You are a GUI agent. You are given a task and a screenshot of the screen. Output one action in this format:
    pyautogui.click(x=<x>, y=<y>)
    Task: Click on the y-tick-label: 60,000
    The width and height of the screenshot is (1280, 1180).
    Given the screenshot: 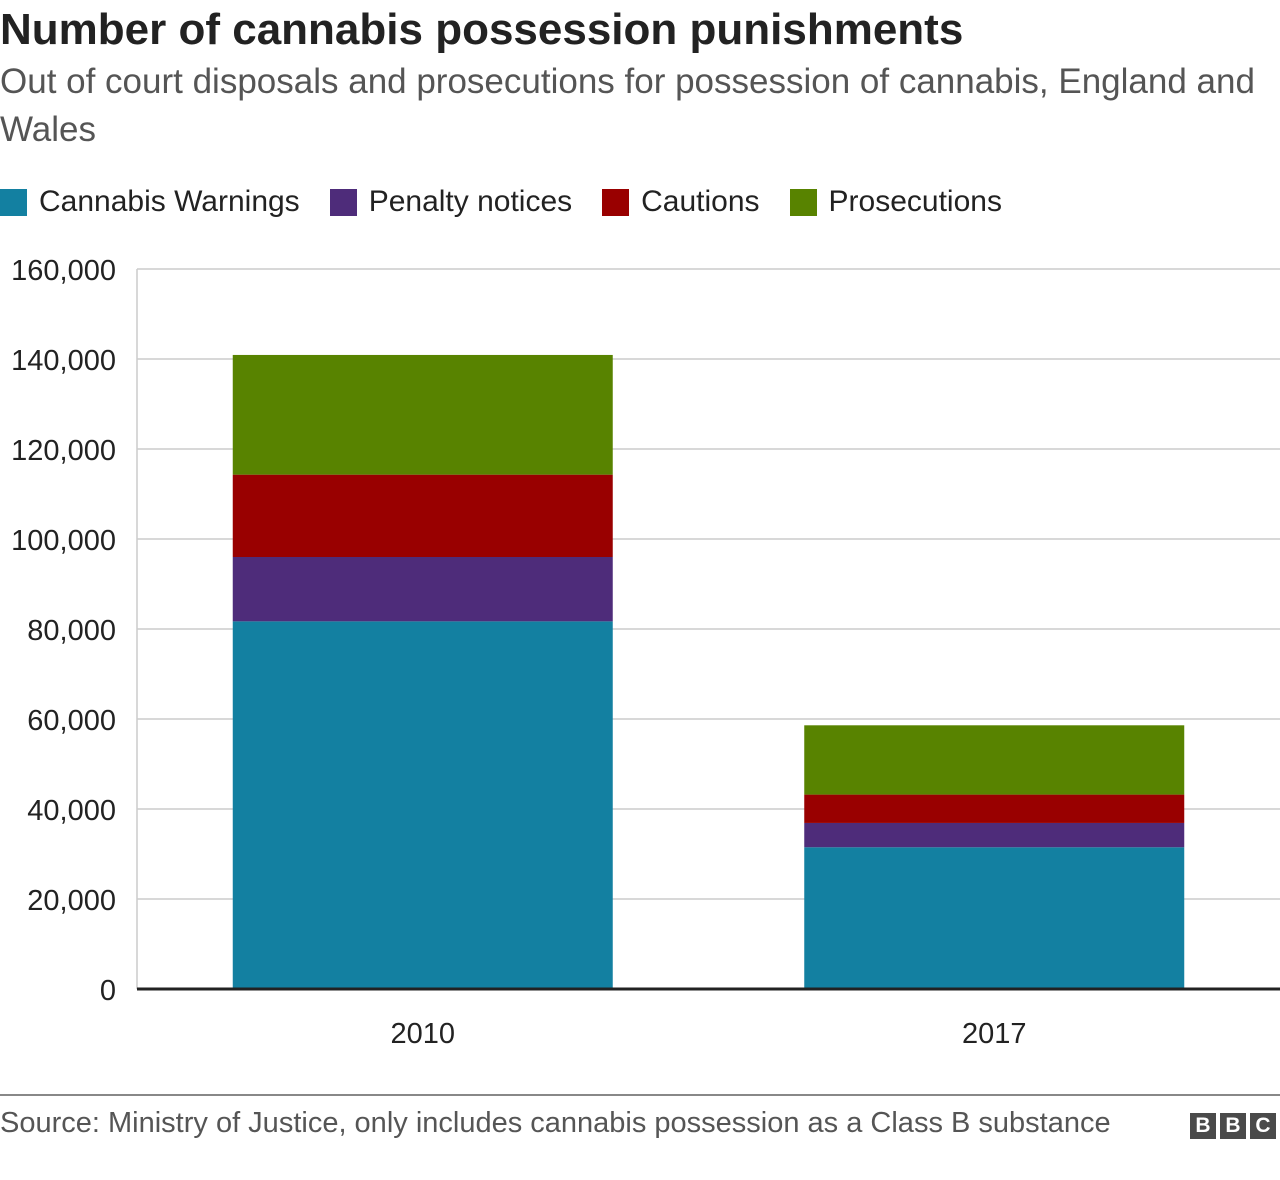 What is the action you would take?
    pyautogui.click(x=71, y=721)
    